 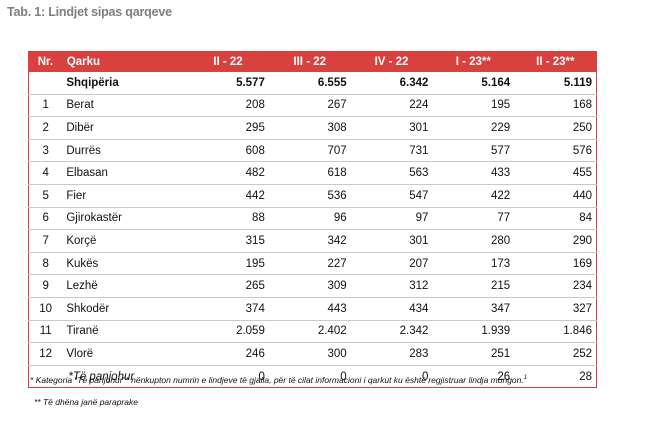 I want to click on table-row: *Të panjohur 0 0 0 26 28, so click(x=313, y=377).